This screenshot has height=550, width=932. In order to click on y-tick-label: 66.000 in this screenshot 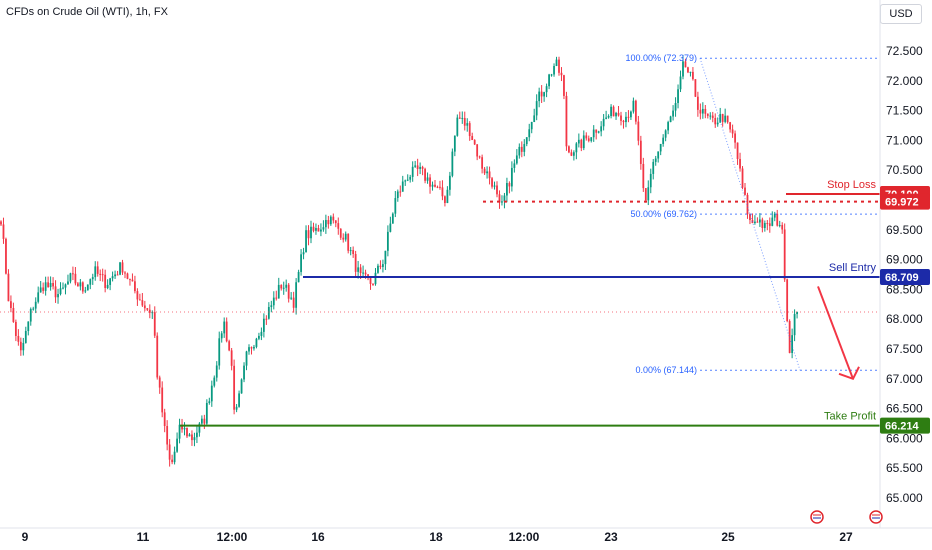, I will do `click(904, 438)`.